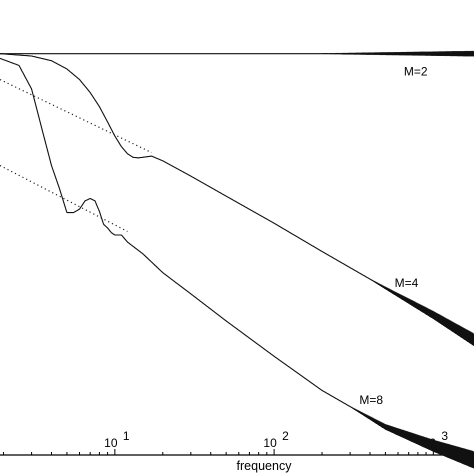  I want to click on x-axis-ticks: 10 1 10 2 10 3, so click(225, 442).